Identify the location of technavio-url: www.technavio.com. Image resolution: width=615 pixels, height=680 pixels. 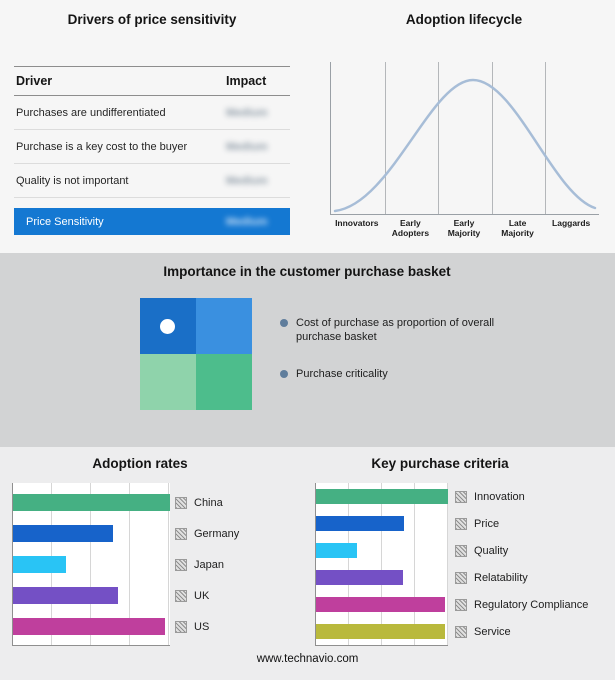
(307, 659).